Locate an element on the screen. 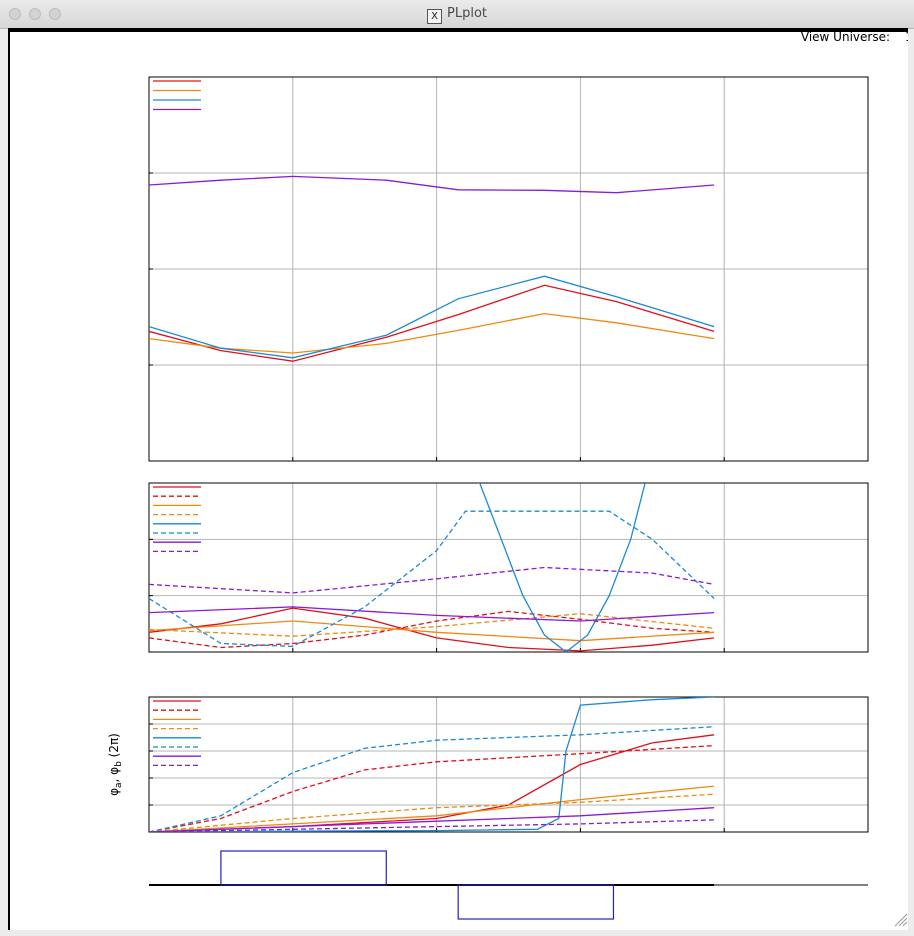  series-line-1-phase-a is located at coordinates (432, 783).